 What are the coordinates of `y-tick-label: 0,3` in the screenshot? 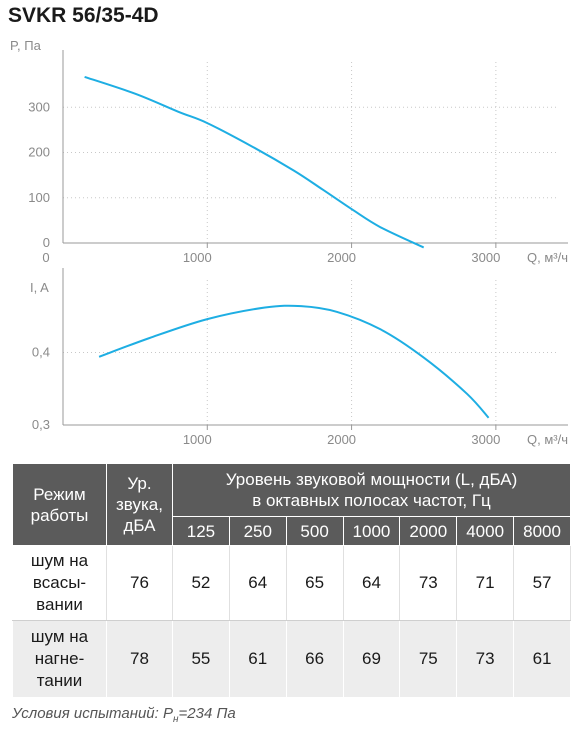 It's located at (41, 424).